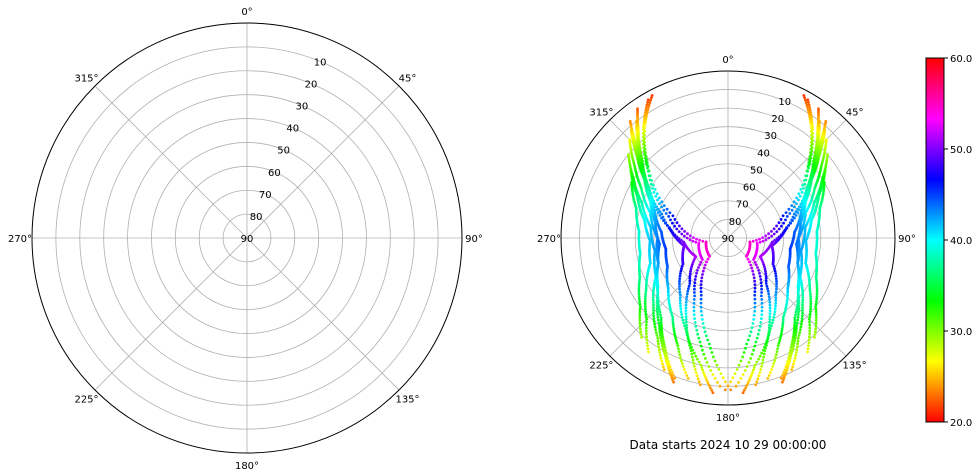 Image resolution: width=977 pixels, height=476 pixels. Describe the element at coordinates (727, 60) in the screenshot. I see `angle-tick-label: 0°` at that location.